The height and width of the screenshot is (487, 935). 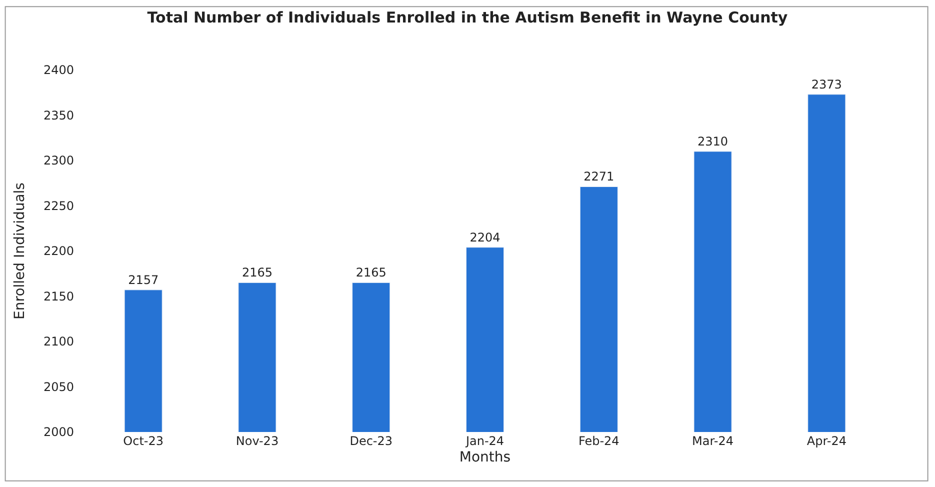 What do you see at coordinates (371, 441) in the screenshot?
I see `x-tick-label: Dec-23` at bounding box center [371, 441].